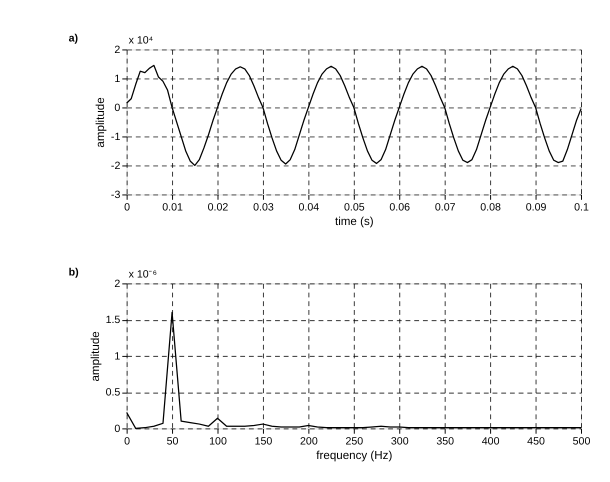 This screenshot has width=610, height=482. Describe the element at coordinates (263, 441) in the screenshot. I see `x-tick-label: 150` at that location.